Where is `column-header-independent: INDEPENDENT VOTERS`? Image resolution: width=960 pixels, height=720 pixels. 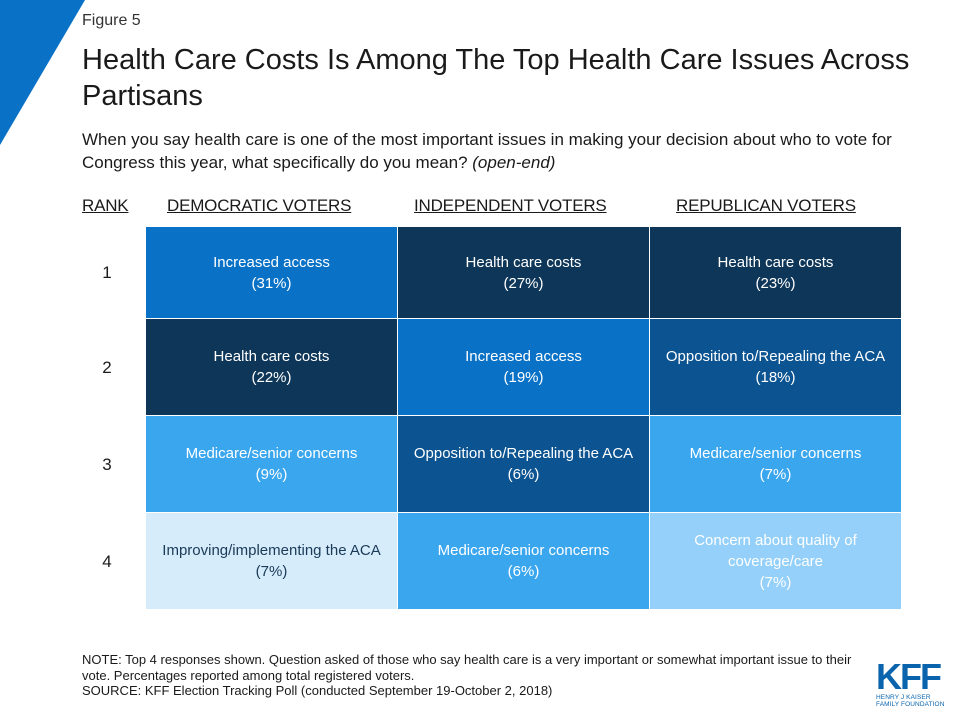 column-header-independent: INDEPENDENT VOTERS is located at coordinates (510, 205).